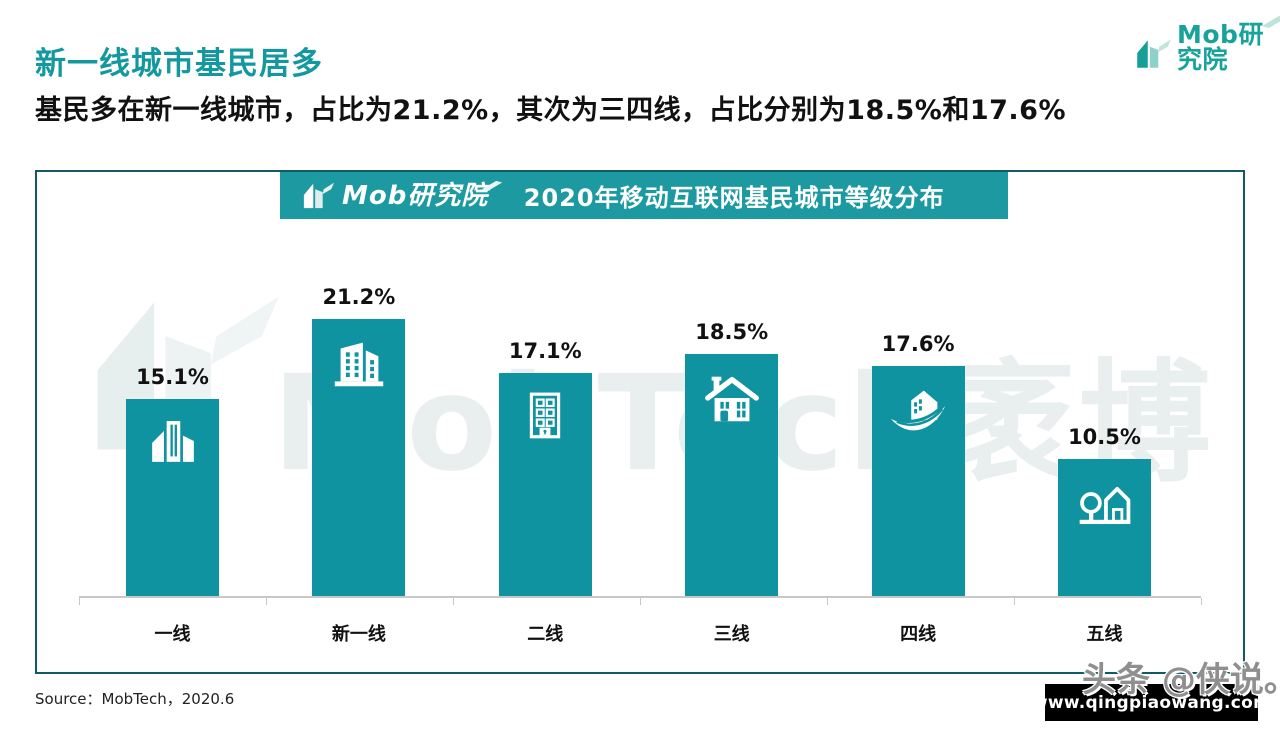 This screenshot has width=1280, height=732. I want to click on chart-banner: Mob研究院 2020年移动互联网基民城市等级分布, so click(644, 195).